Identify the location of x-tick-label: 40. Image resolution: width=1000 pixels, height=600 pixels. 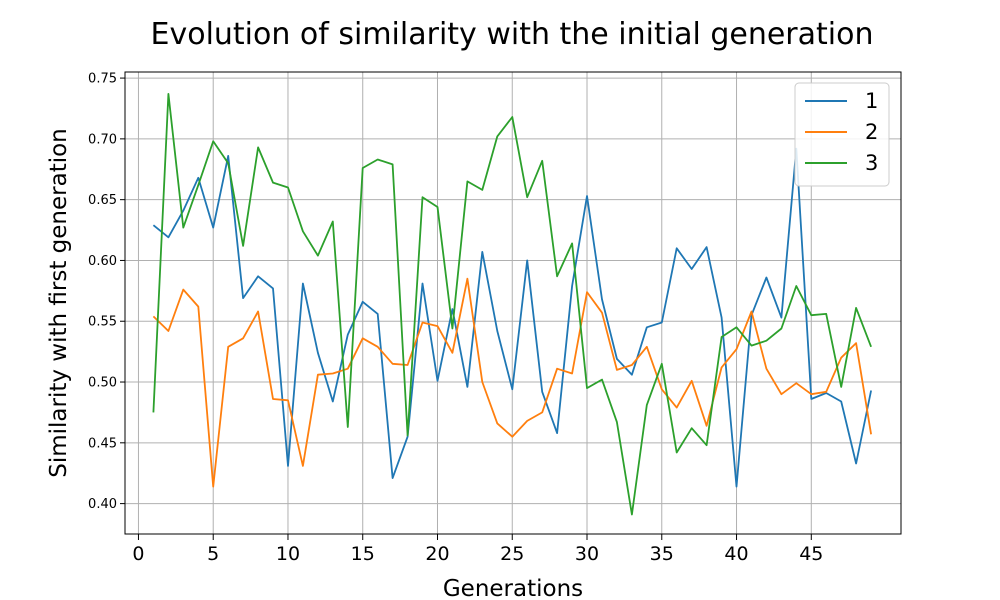
(736, 554).